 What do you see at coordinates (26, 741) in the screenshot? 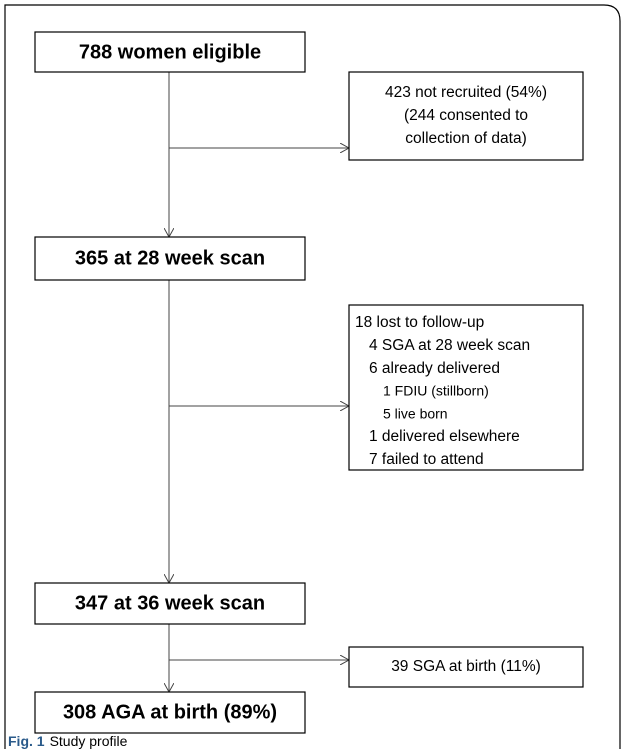
I see `caption-label: Fig. 1` at bounding box center [26, 741].